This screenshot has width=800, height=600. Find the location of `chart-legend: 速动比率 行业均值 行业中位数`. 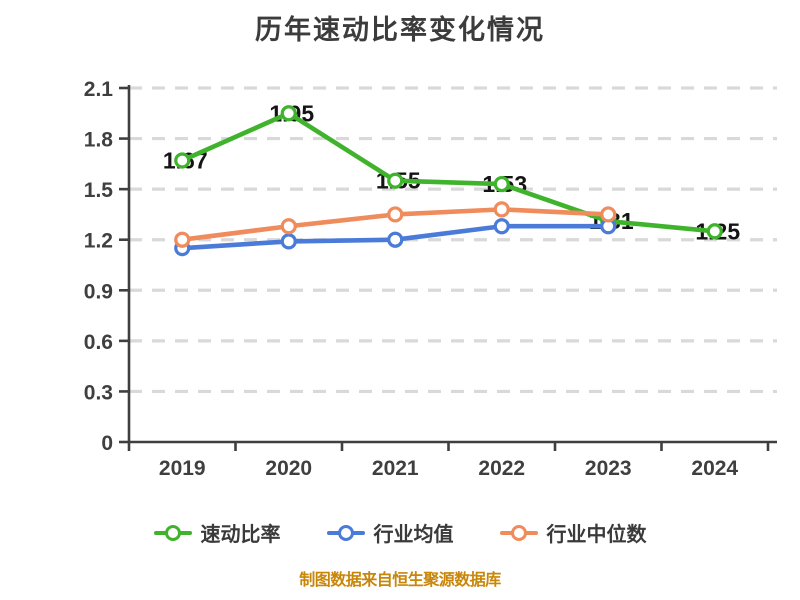

chart-legend: 速动比率 行业均值 行业中位数 is located at coordinates (400, 532).